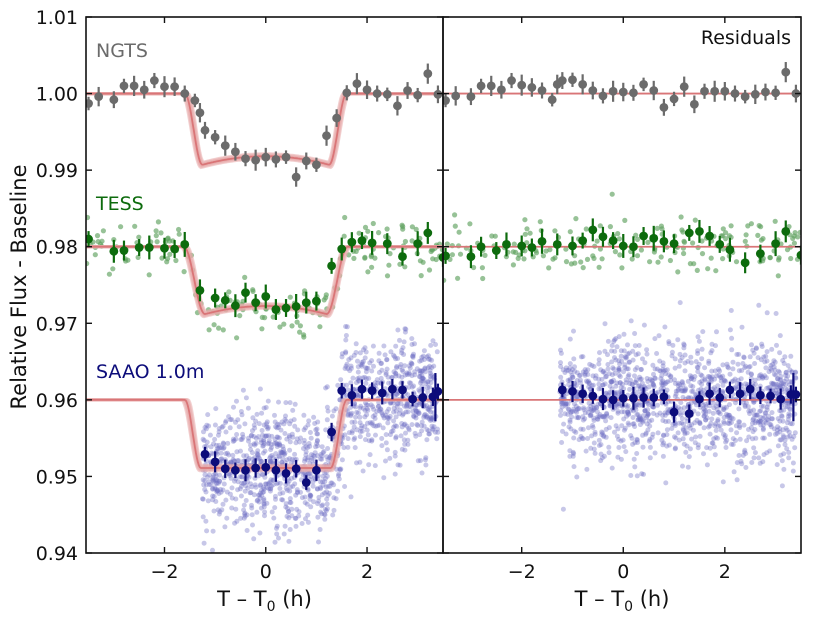  I want to click on x-tick-label: 0, so click(623, 572).